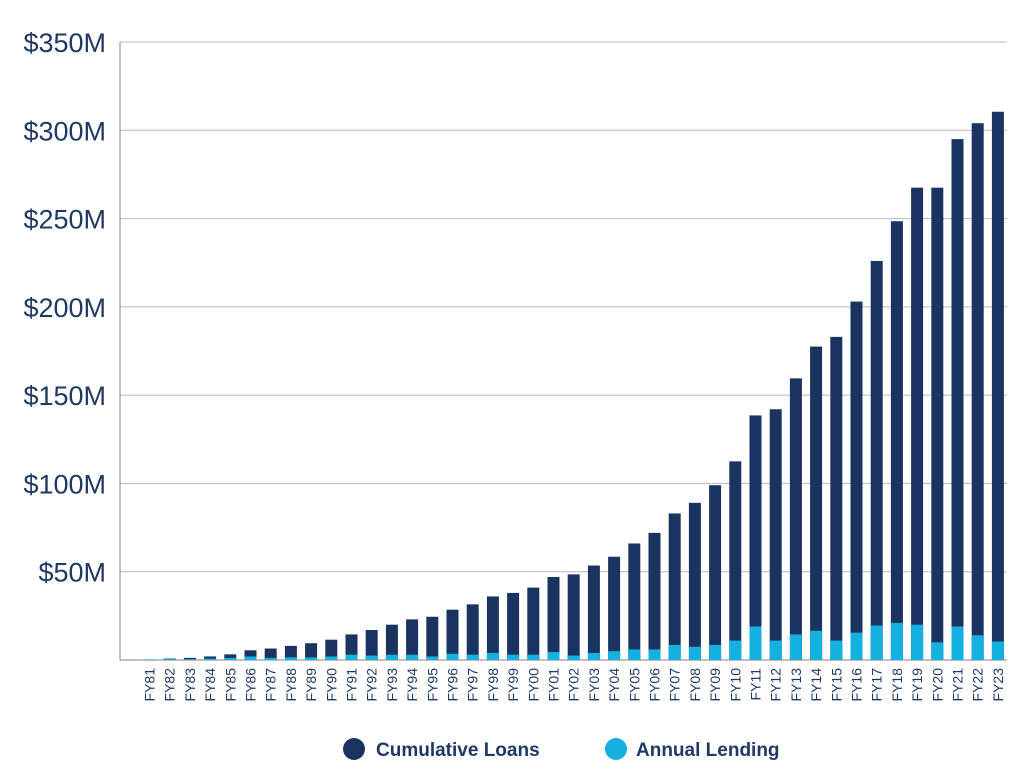 This screenshot has width=1024, height=784. I want to click on legend: Cumulative Loans Annual Lending, so click(561, 749).